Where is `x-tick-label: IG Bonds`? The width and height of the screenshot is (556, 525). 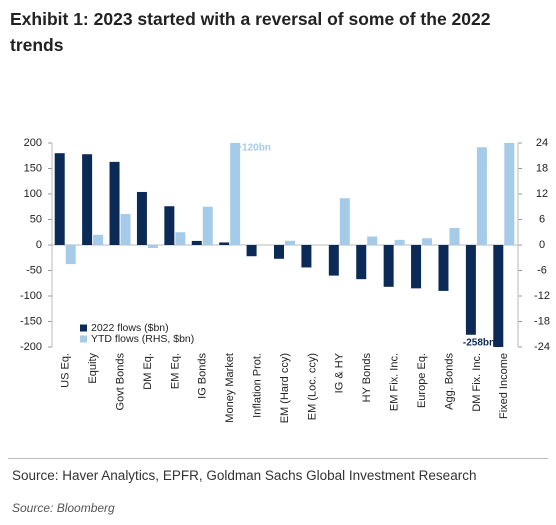
x-tick-label: IG Bonds is located at coordinates (203, 376).